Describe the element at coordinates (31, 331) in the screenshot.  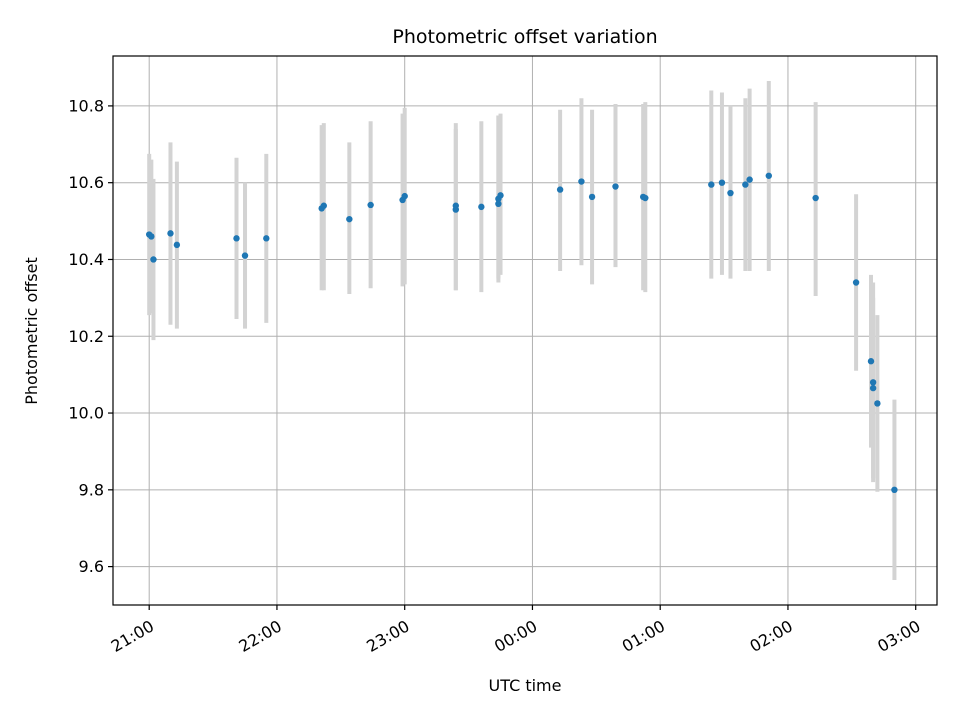
I see `y-axis-title: Photometric offset` at that location.